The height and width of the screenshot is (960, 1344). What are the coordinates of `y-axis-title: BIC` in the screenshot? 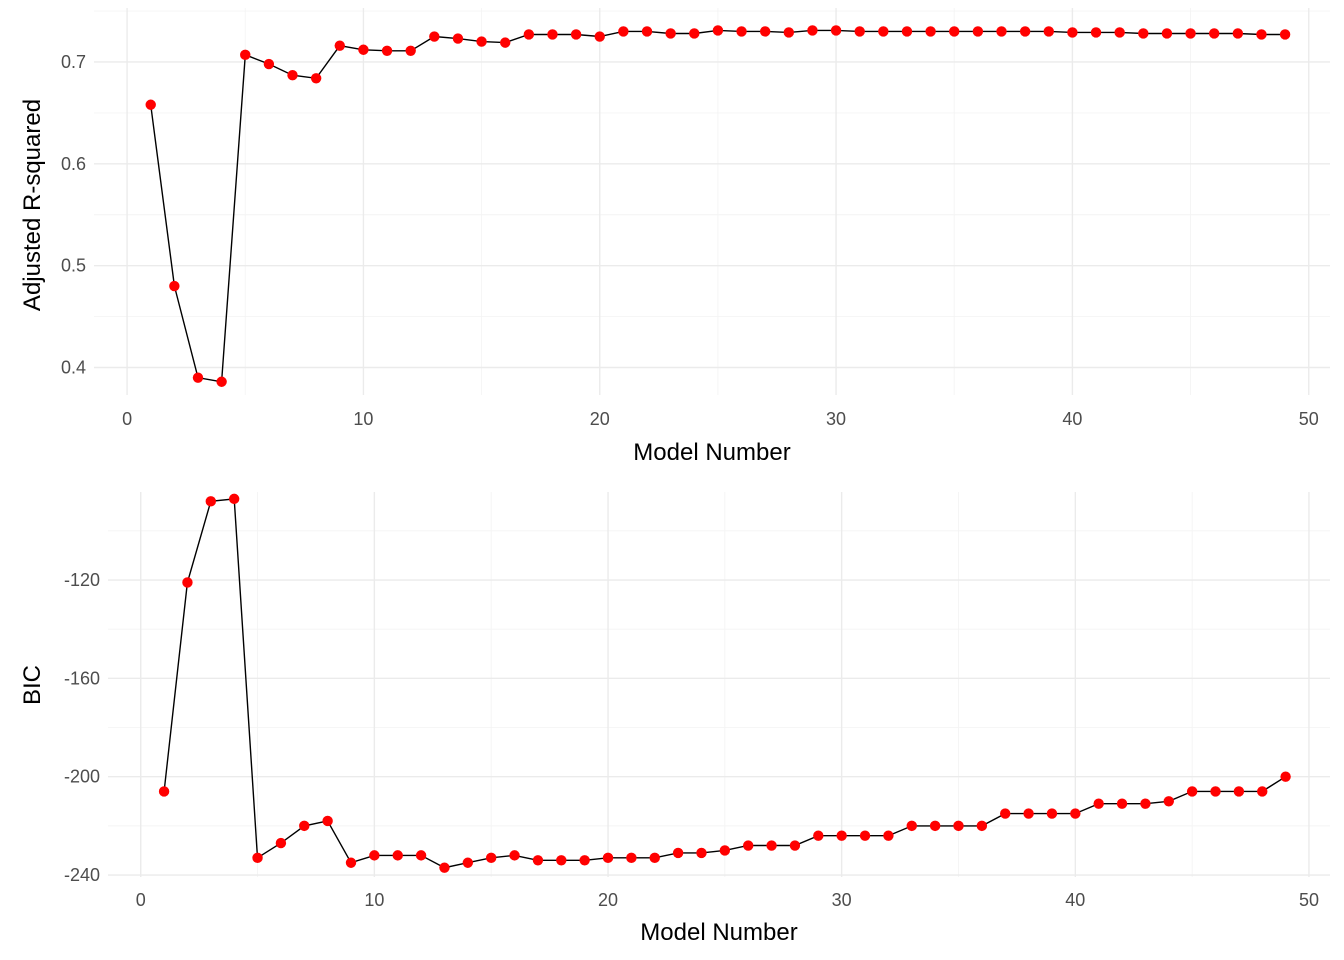 It's located at (32, 685).